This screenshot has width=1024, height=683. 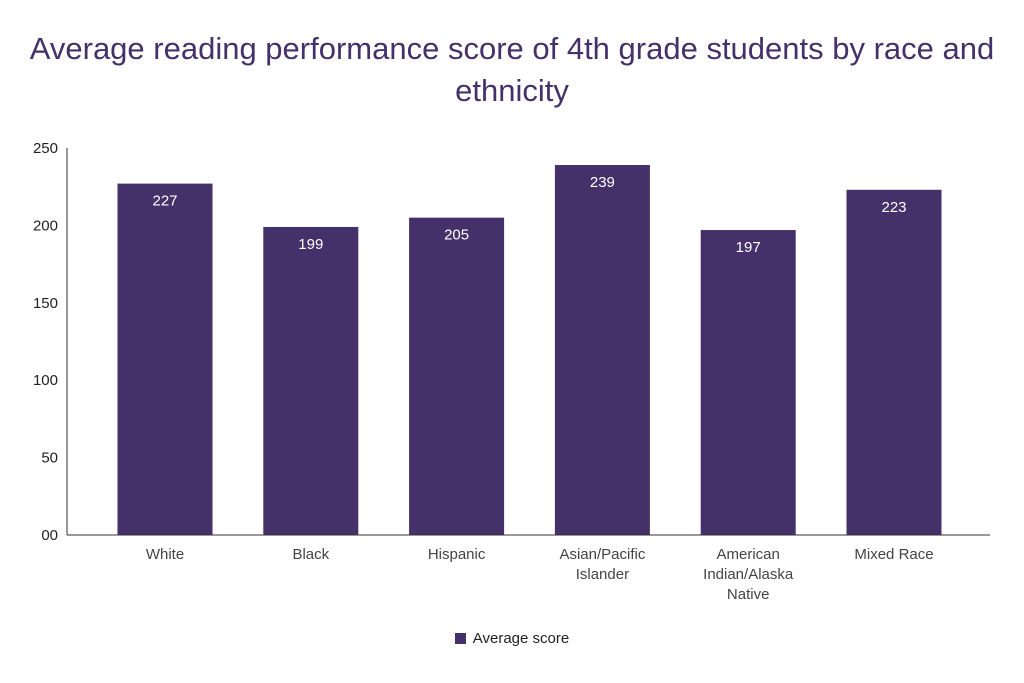 What do you see at coordinates (748, 594) in the screenshot?
I see `x-tick-label: Native` at bounding box center [748, 594].